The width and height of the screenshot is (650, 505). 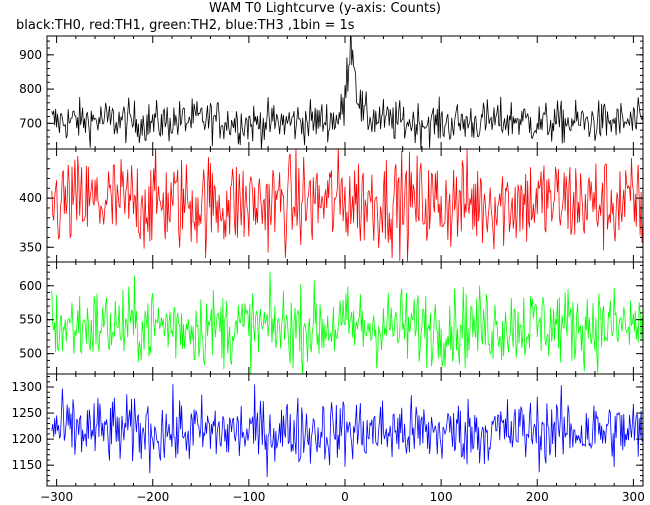 I want to click on chart-title: WAM T0 Lightcurve (y-axis: Counts), so click(x=325, y=8).